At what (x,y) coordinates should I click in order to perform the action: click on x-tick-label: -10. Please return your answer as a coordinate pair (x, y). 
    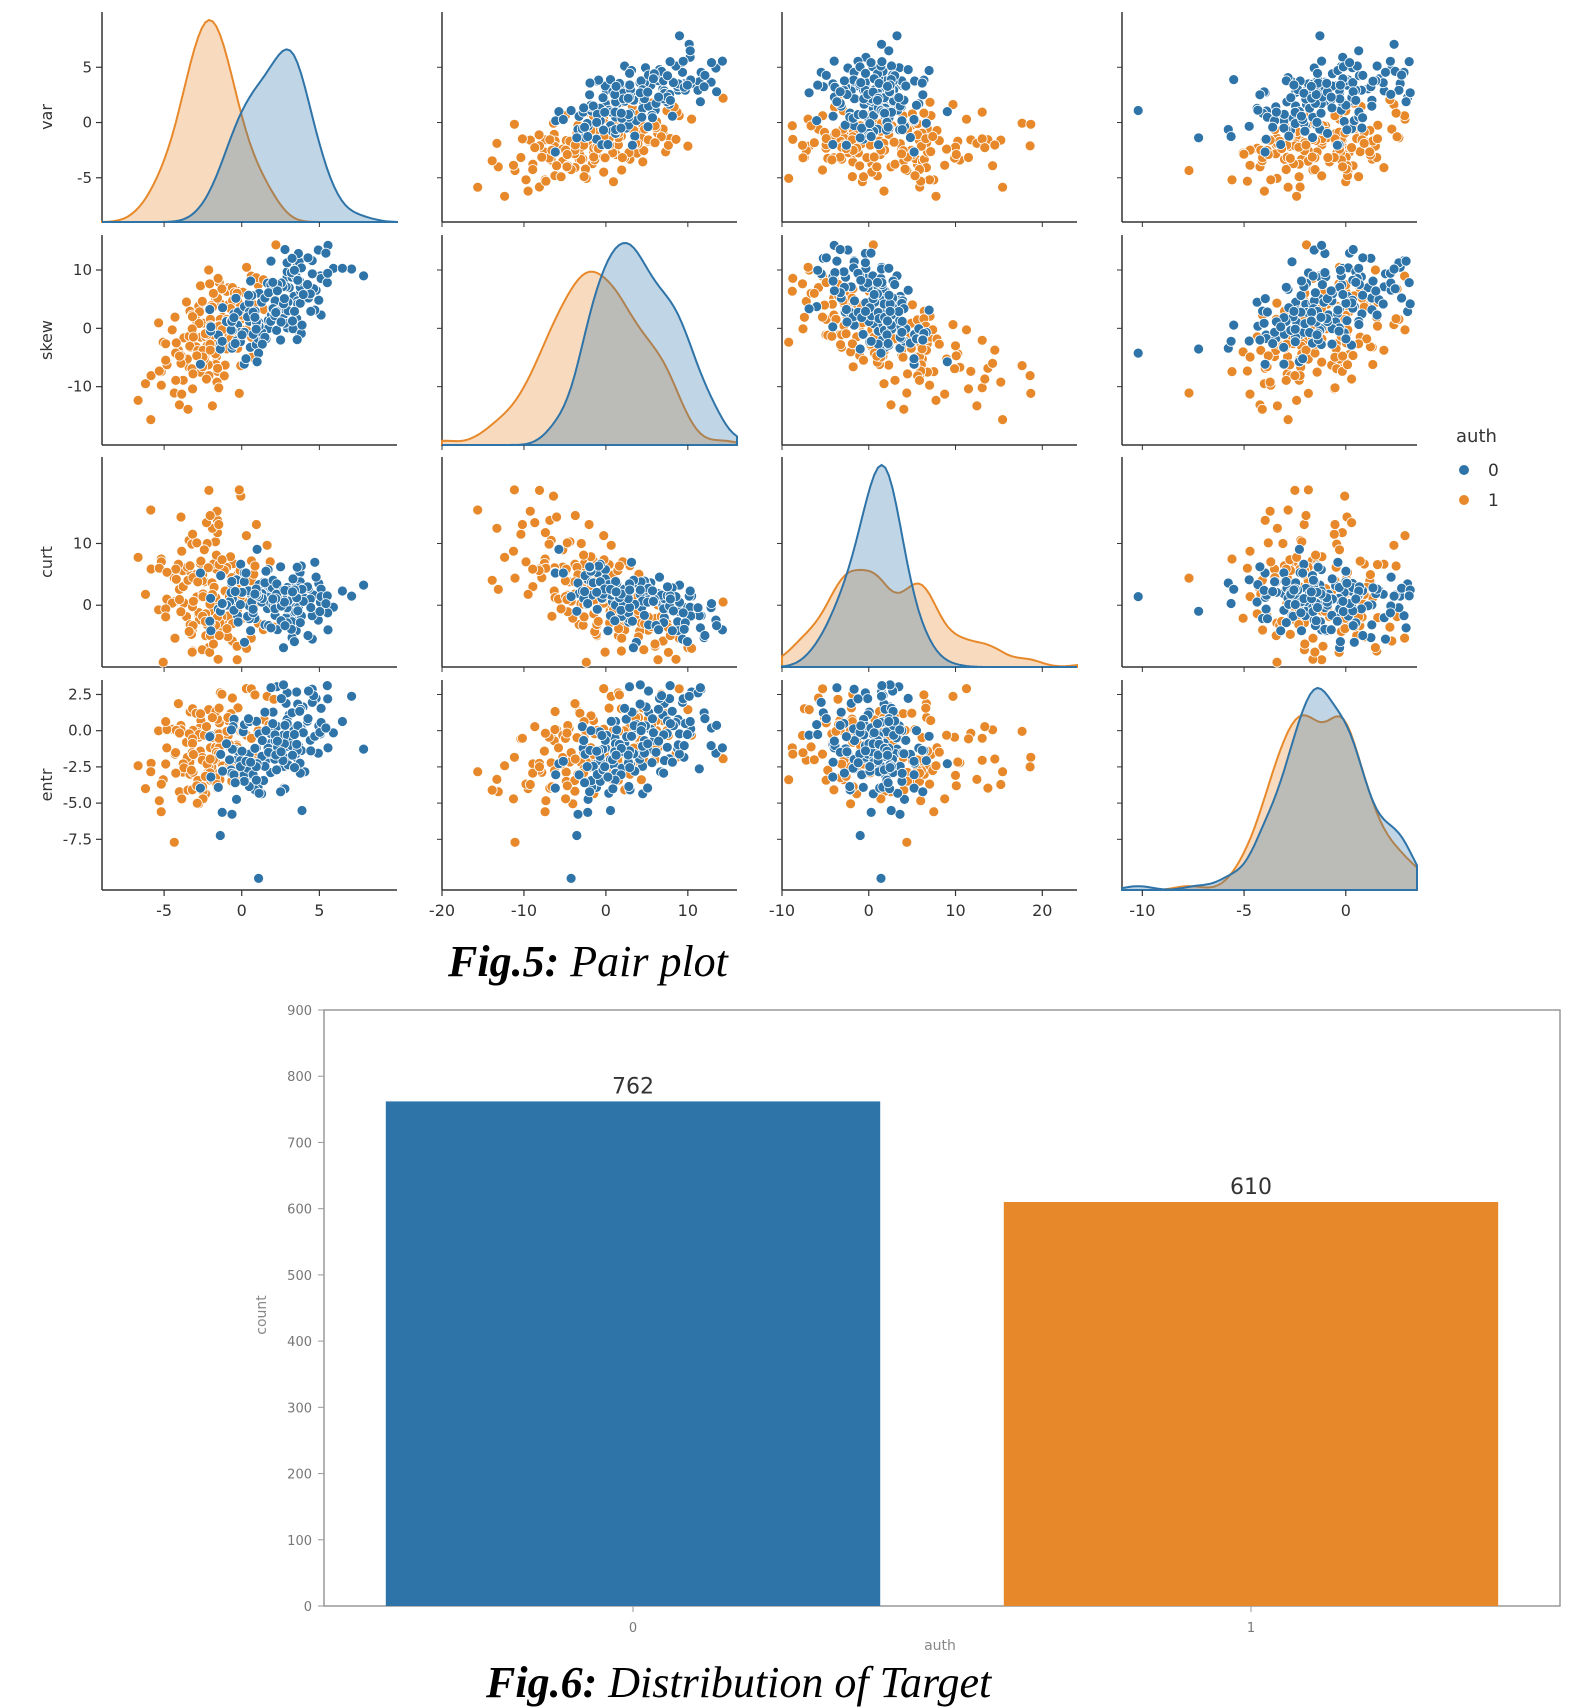
    Looking at the image, I should click on (782, 910).